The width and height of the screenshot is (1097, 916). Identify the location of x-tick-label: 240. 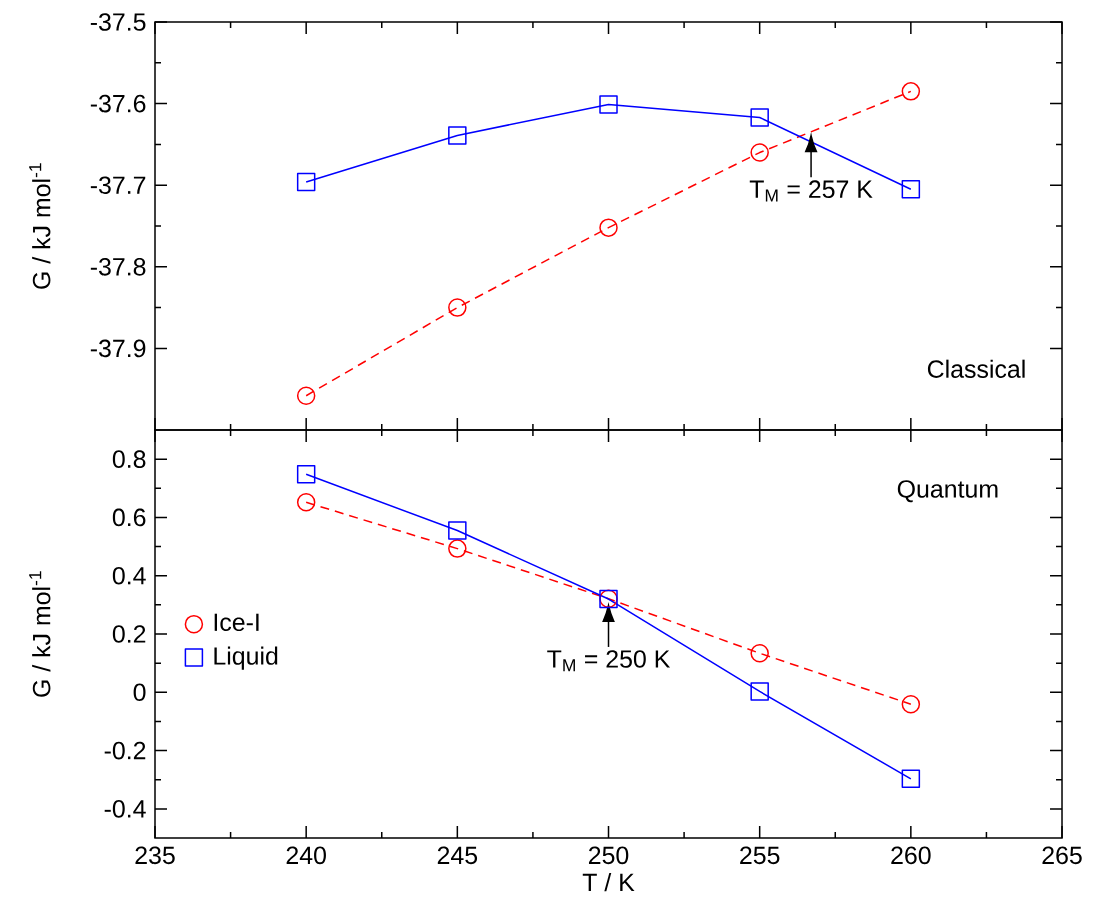
(306, 855).